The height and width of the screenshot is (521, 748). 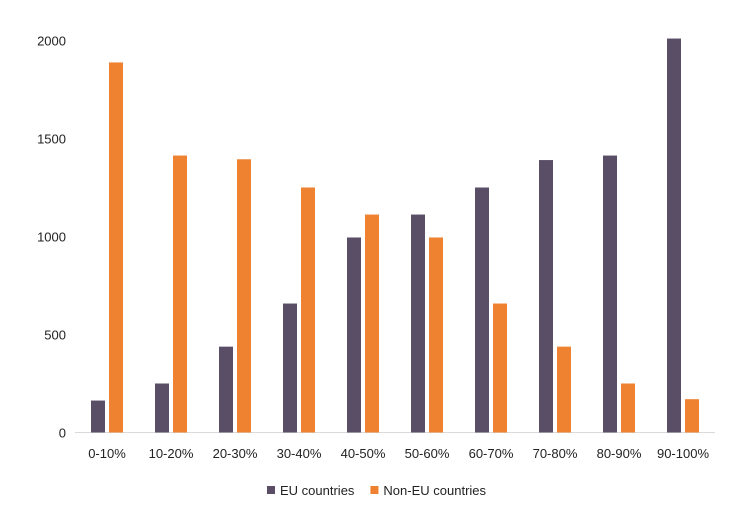 I want to click on x-tick-label: 90-100%, so click(x=683, y=453).